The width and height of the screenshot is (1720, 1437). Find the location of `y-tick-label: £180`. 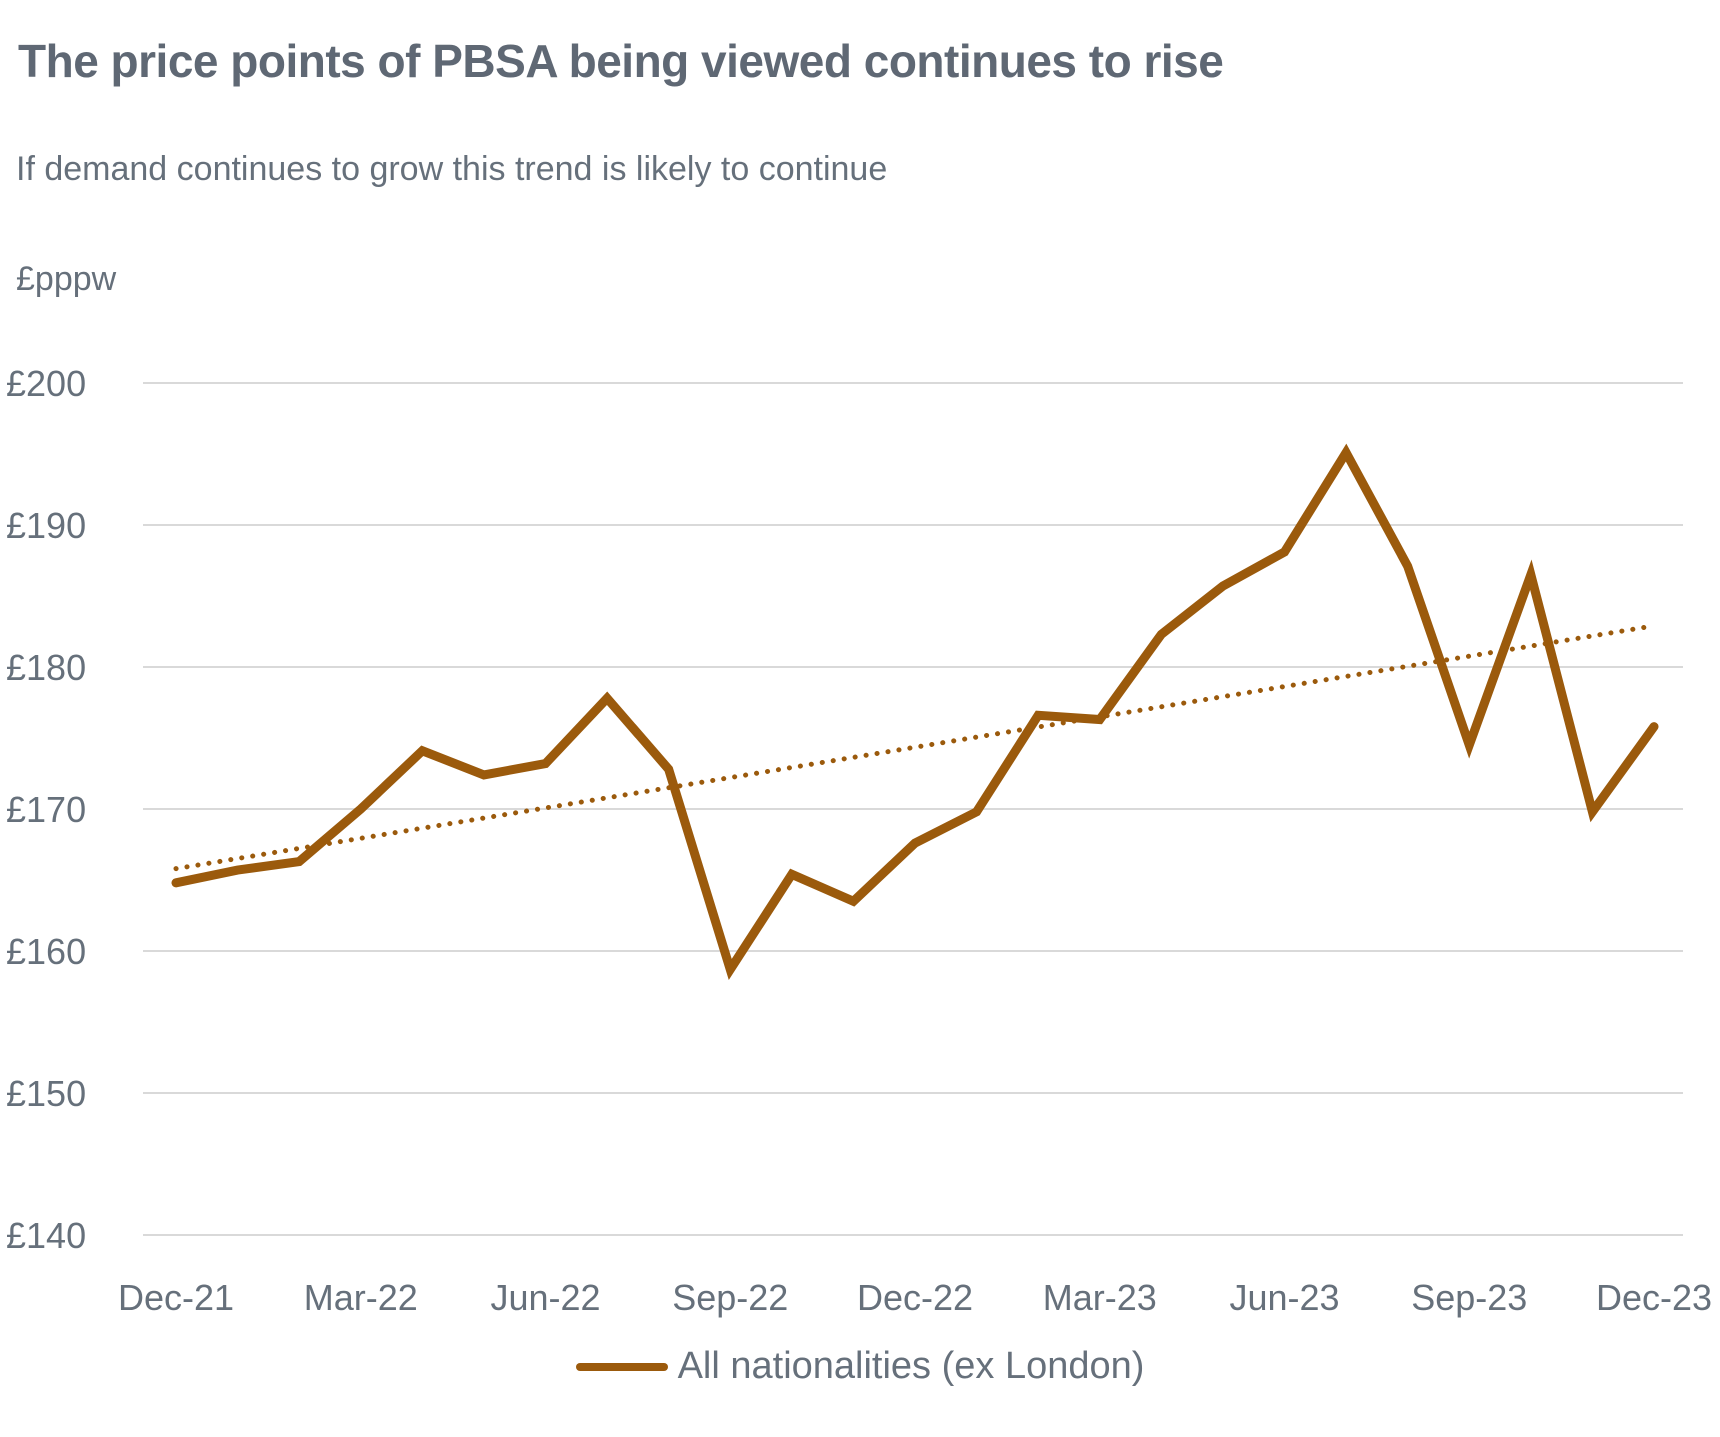

y-tick-label: £180 is located at coordinates (46, 667).